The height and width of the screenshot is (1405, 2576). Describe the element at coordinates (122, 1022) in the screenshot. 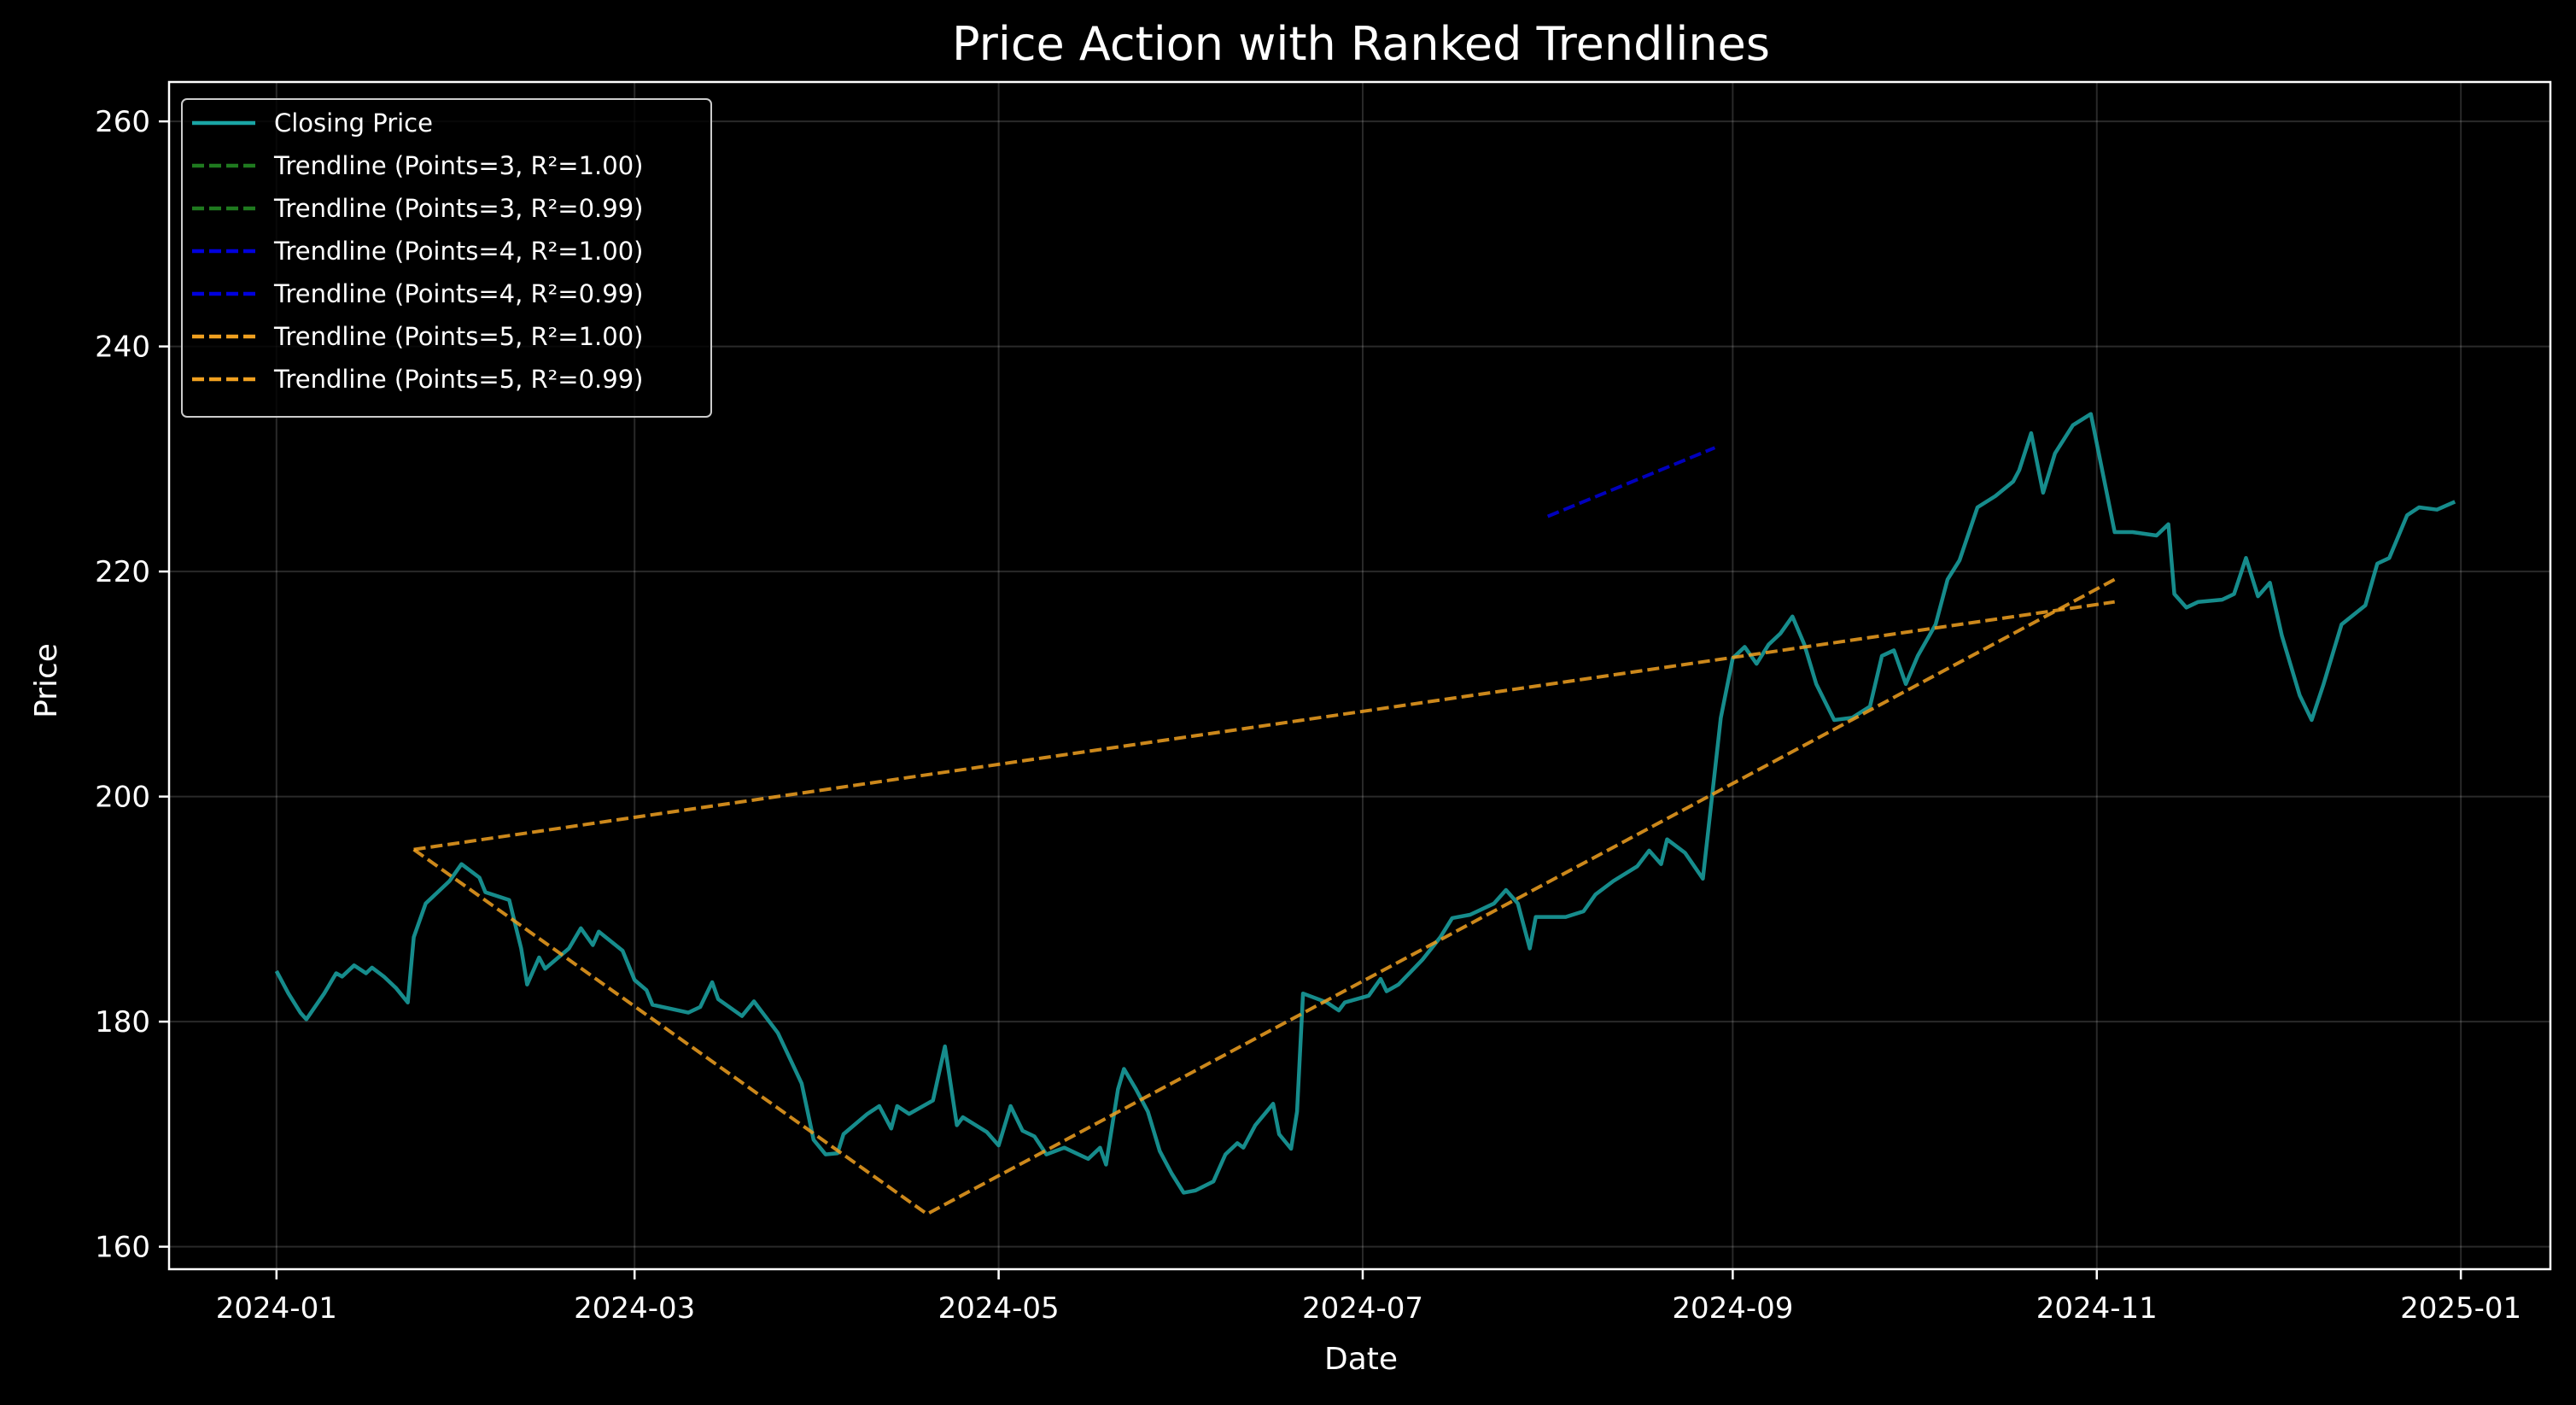

I see `y-tick-label: 180` at that location.